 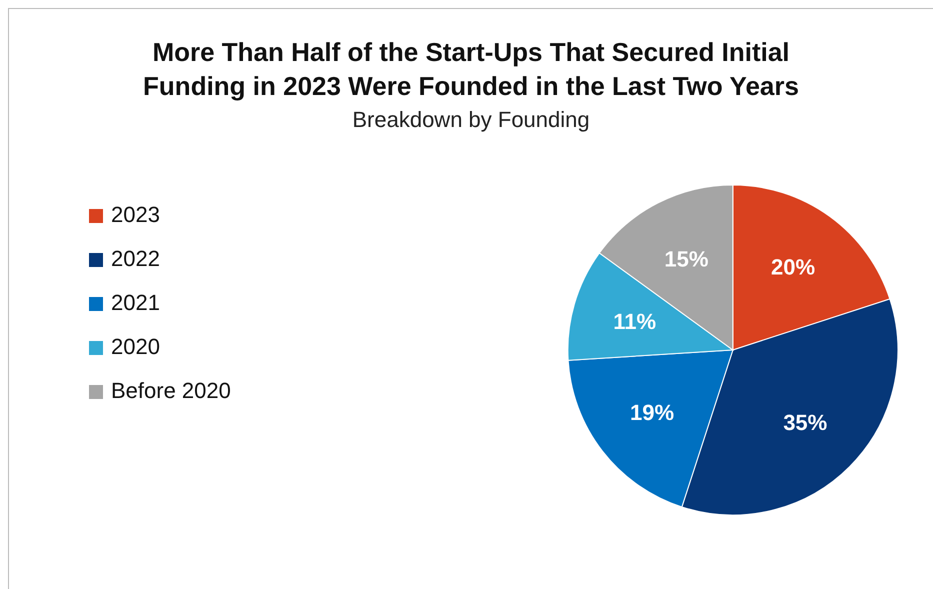 I want to click on chart-title: More Than Half of the Start-Ups That Secured Initial Funding in 2023 Were Founded in the Last Two Years, so click(x=471, y=69).